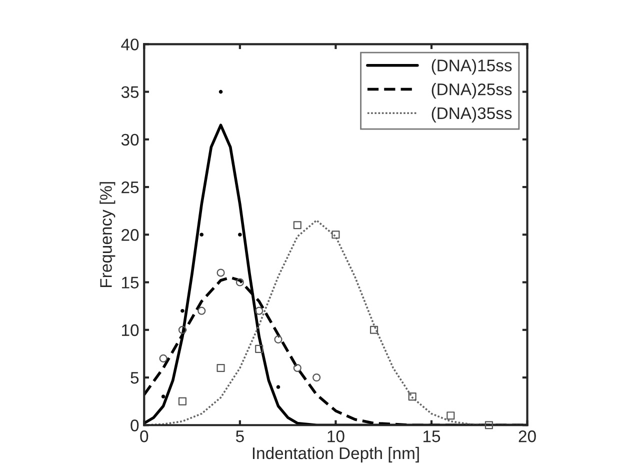 This screenshot has height=475, width=624. What do you see at coordinates (240, 436) in the screenshot?
I see `x-tick-label: 5` at bounding box center [240, 436].